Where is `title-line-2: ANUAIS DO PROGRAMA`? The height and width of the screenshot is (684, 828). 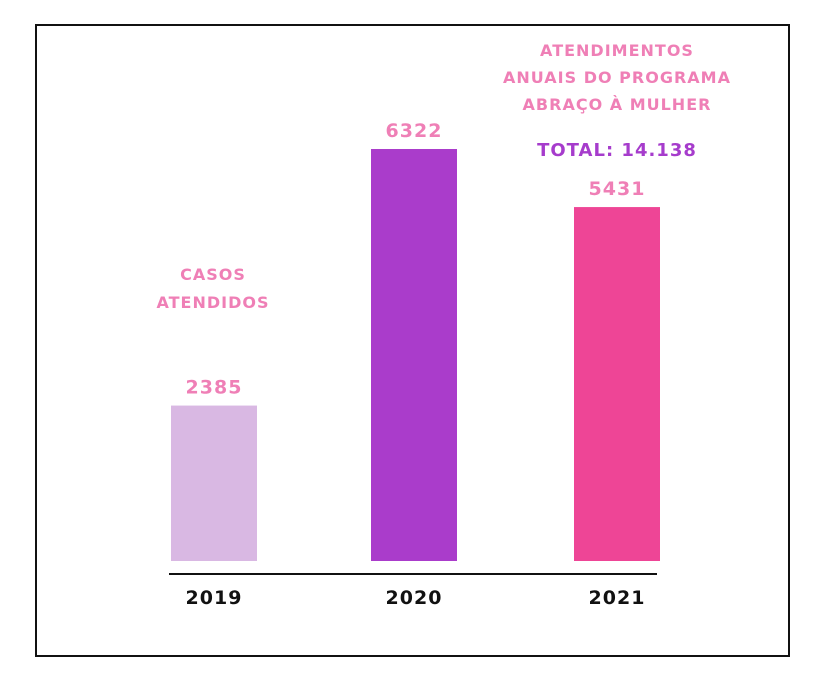 title-line-2: ANUAIS DO PROGRAMA is located at coordinates (617, 77).